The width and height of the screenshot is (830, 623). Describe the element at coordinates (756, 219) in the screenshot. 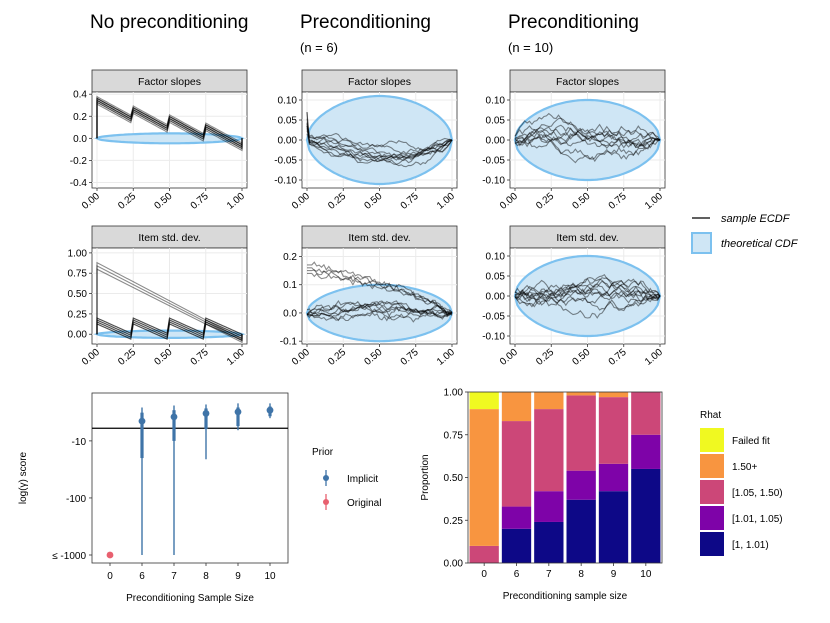

I see `legend-label-sample-ecdf: sample ECDF` at that location.